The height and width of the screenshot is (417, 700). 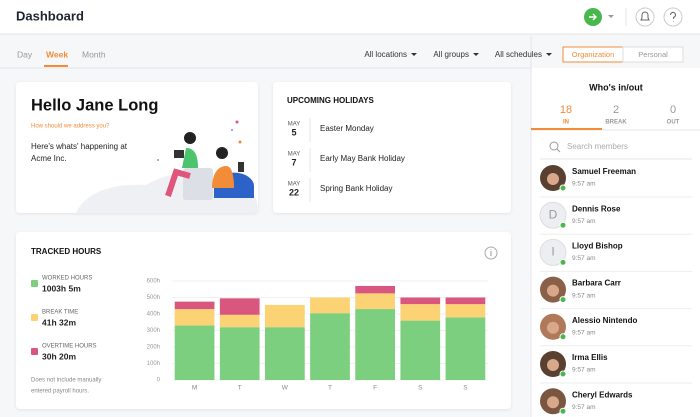 I want to click on x-tick-label: M, so click(x=194, y=388).